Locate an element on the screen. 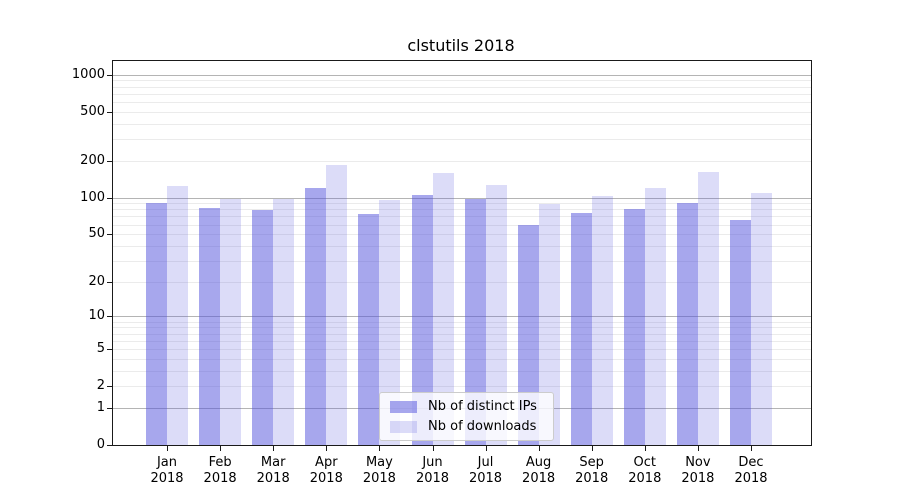 The width and height of the screenshot is (900, 500). x-tick-label: Nov 2018 is located at coordinates (698, 470).